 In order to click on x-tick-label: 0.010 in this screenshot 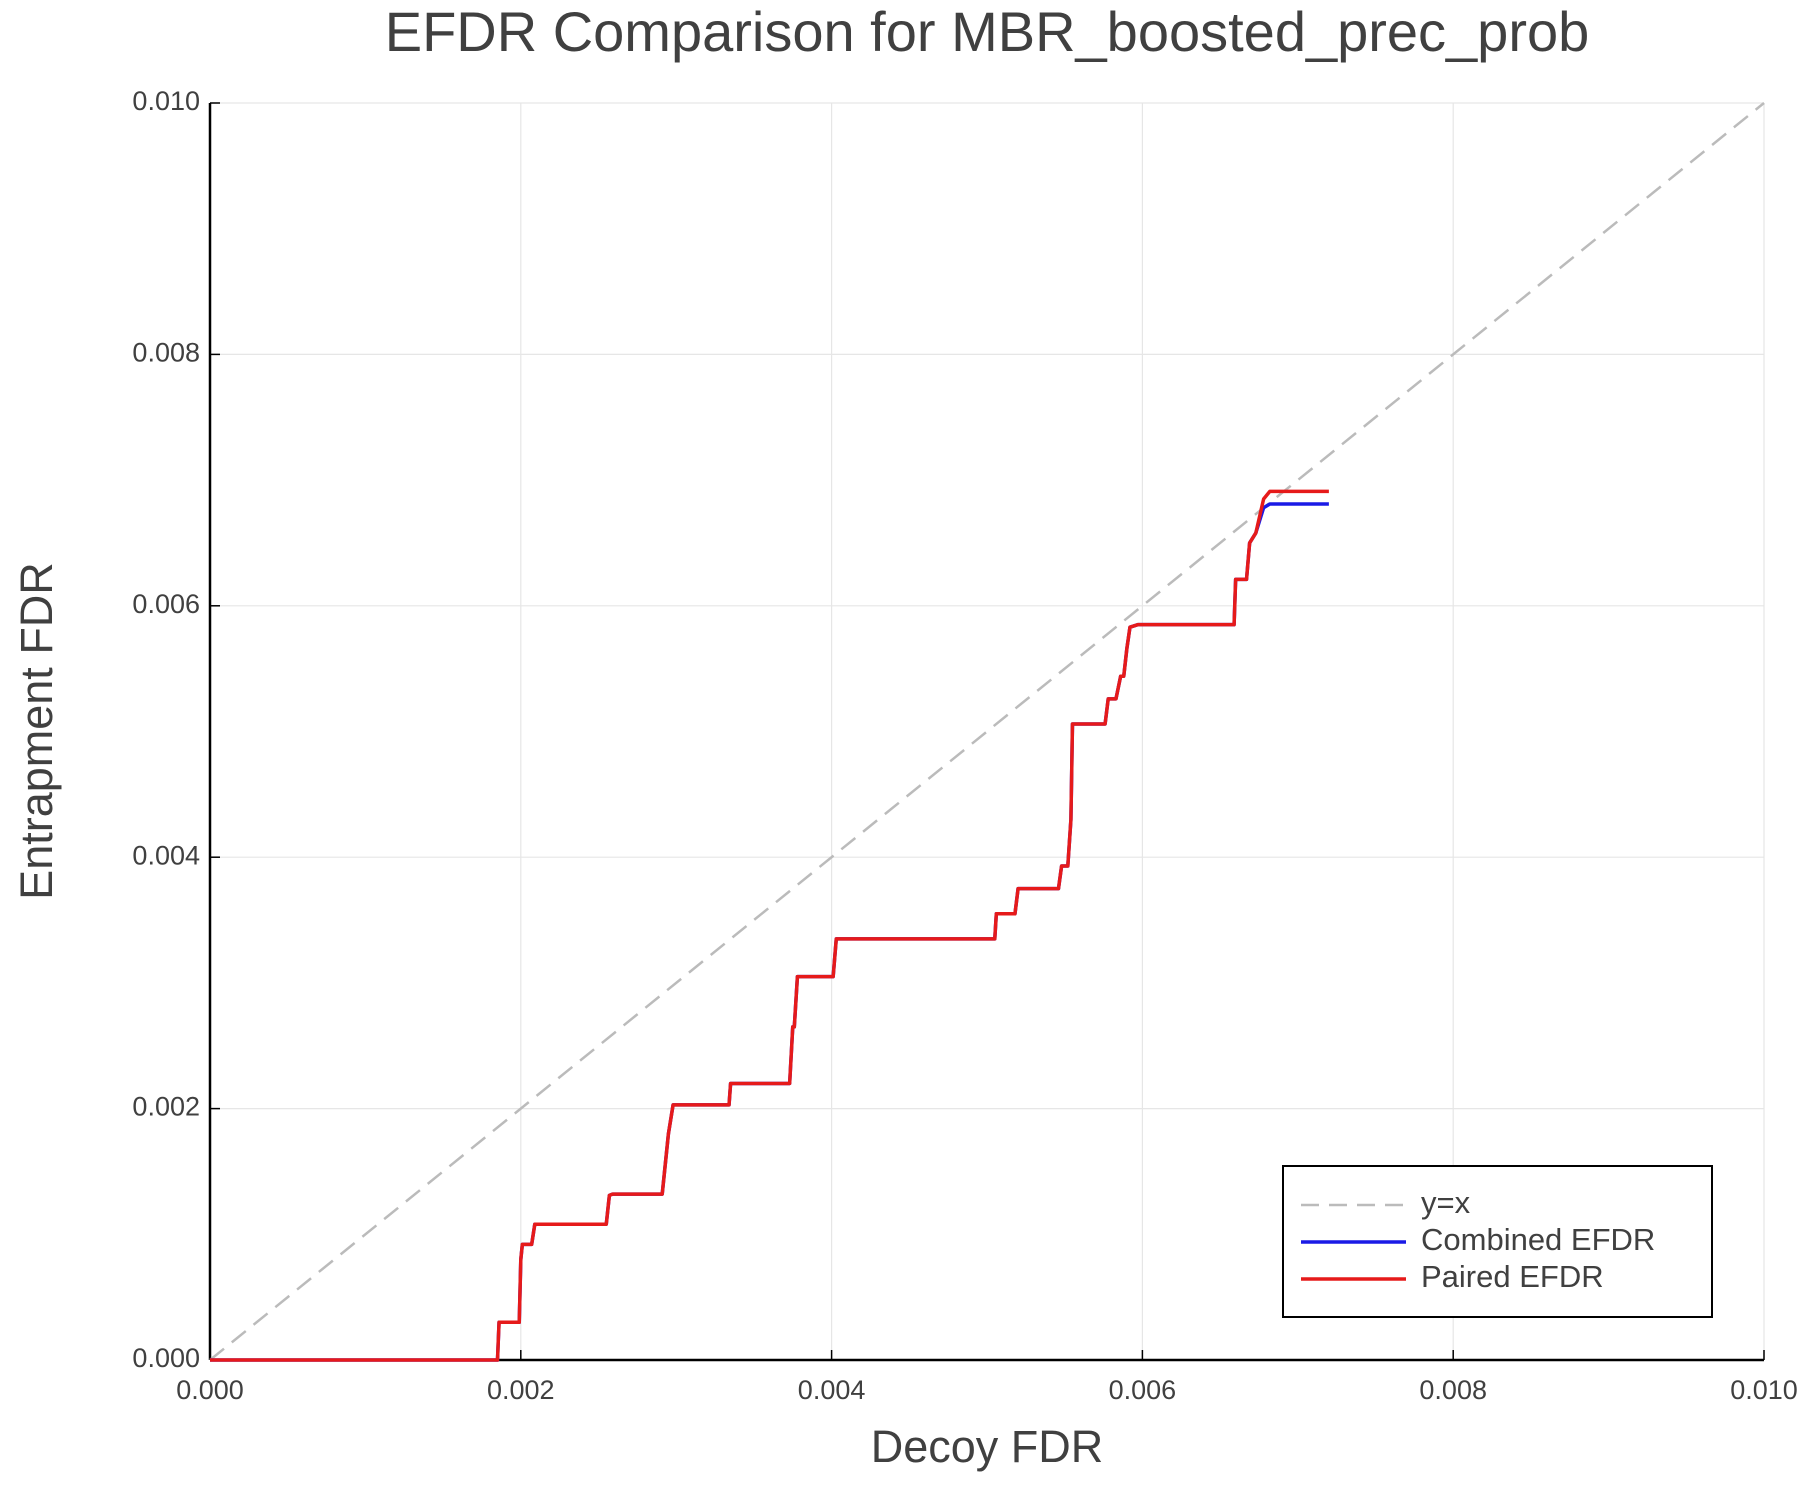, I will do `click(1764, 1390)`.